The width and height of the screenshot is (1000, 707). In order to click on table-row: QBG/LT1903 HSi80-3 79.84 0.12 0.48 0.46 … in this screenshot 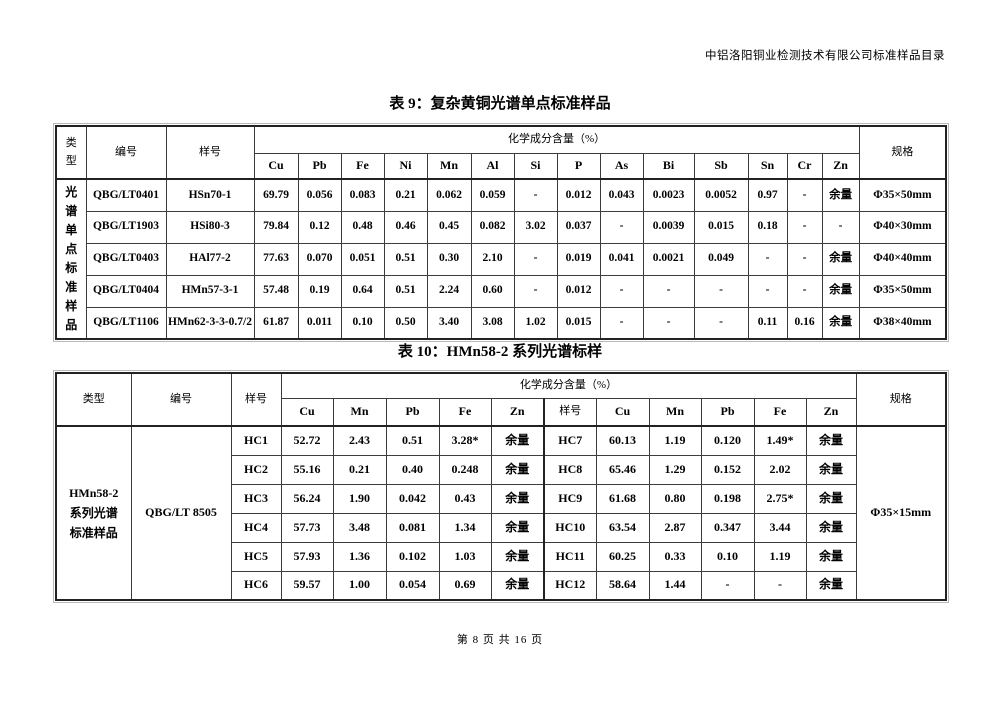, I will do `click(501, 227)`.